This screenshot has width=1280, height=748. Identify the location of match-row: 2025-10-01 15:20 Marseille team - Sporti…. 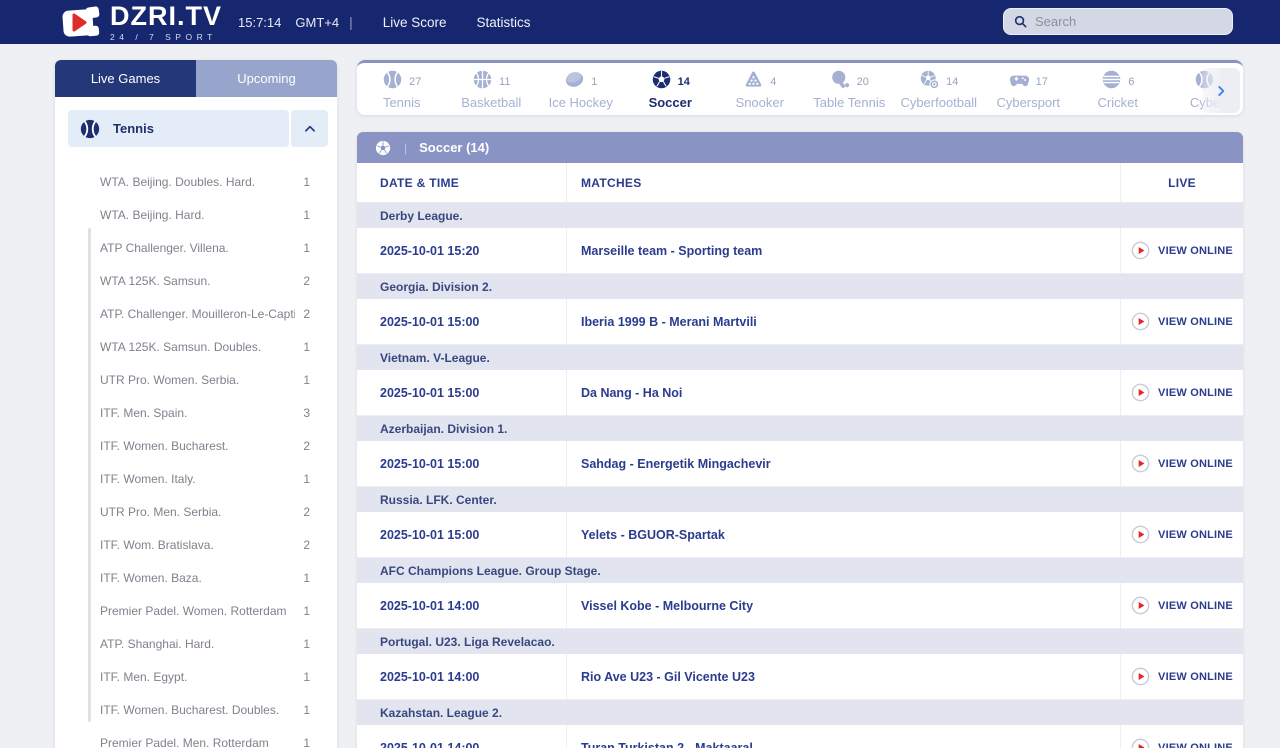
(800, 251).